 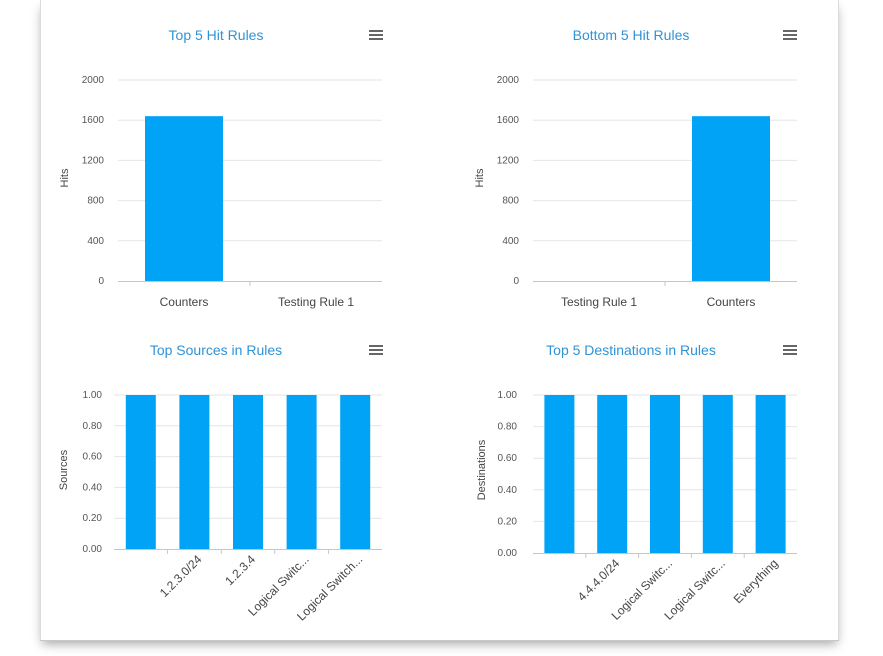 What do you see at coordinates (439, 640) in the screenshot?
I see `card-bottom-edge` at bounding box center [439, 640].